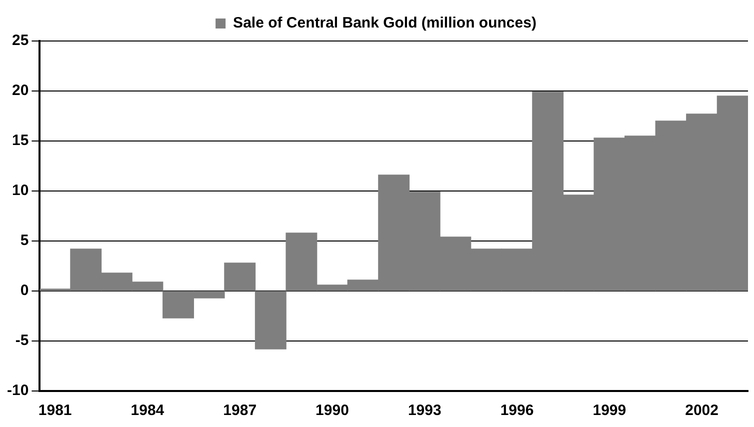  What do you see at coordinates (425, 411) in the screenshot?
I see `x-tick-label: 1993` at bounding box center [425, 411].